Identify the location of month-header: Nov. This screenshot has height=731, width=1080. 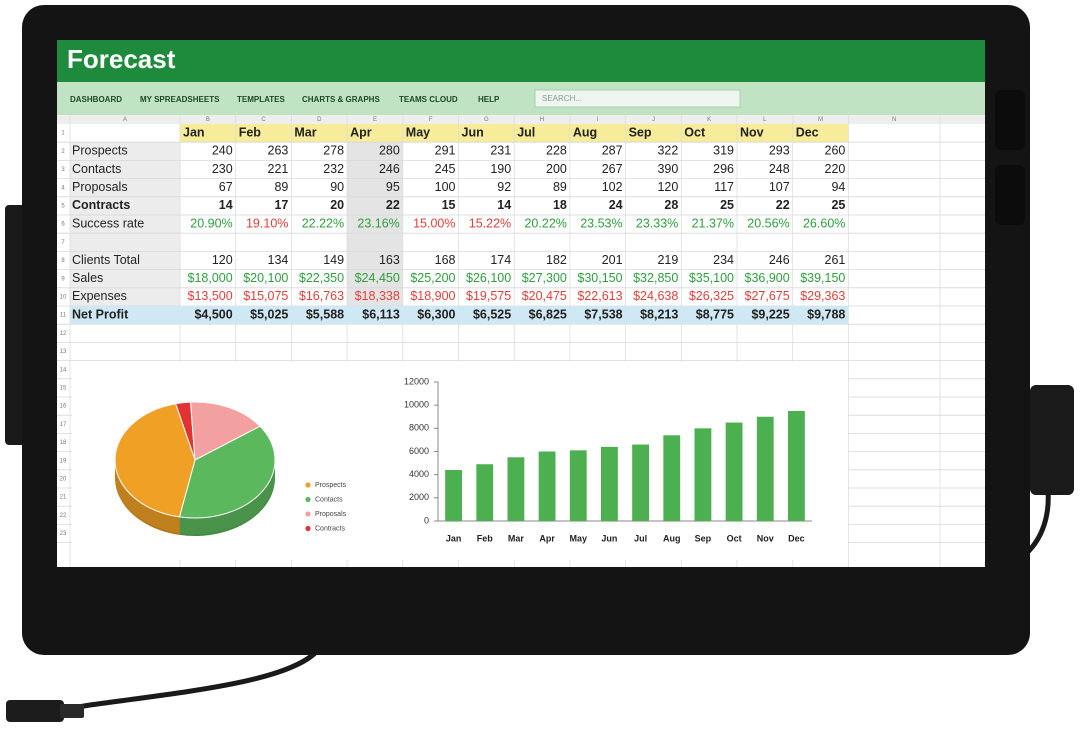
(752, 132).